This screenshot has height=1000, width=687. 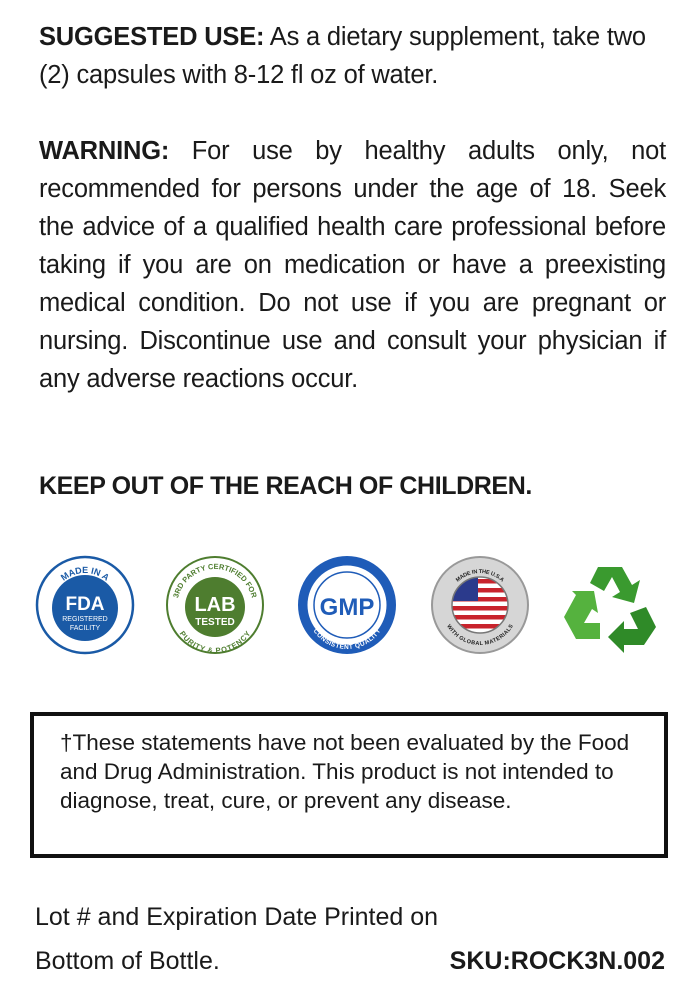 I want to click on svg-text: FACILITY, so click(x=85, y=628).